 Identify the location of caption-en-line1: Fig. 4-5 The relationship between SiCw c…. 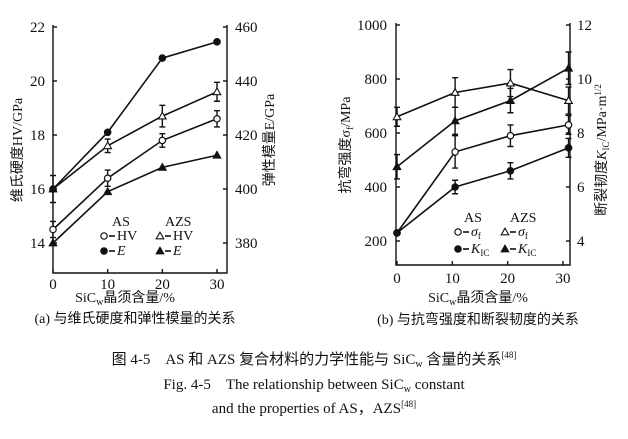
(314, 386).